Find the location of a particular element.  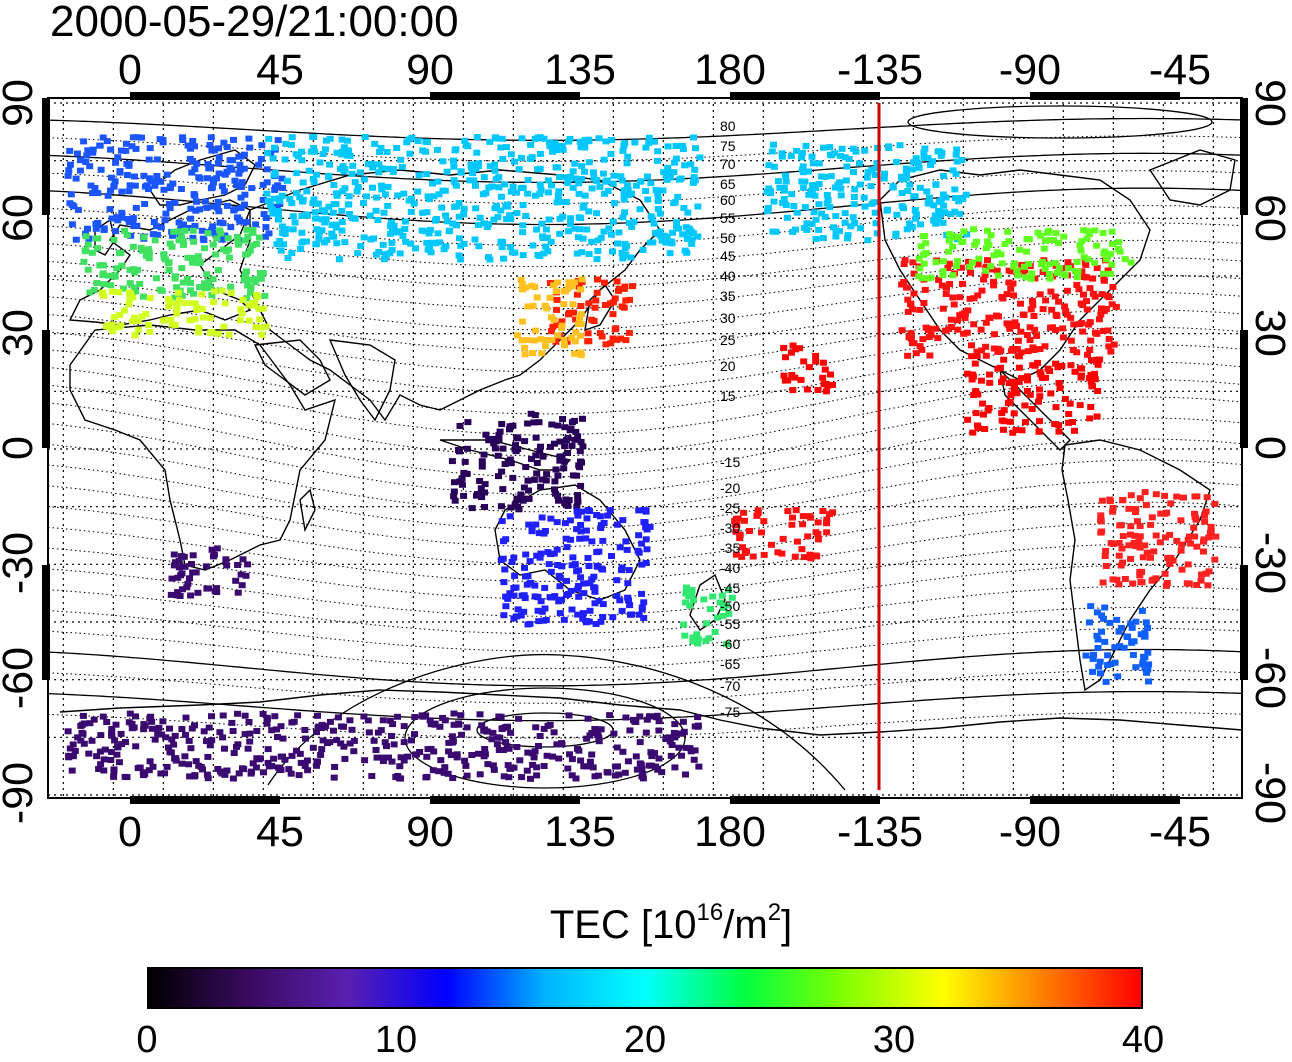

mlat-contour is located at coordinates (645, 494).